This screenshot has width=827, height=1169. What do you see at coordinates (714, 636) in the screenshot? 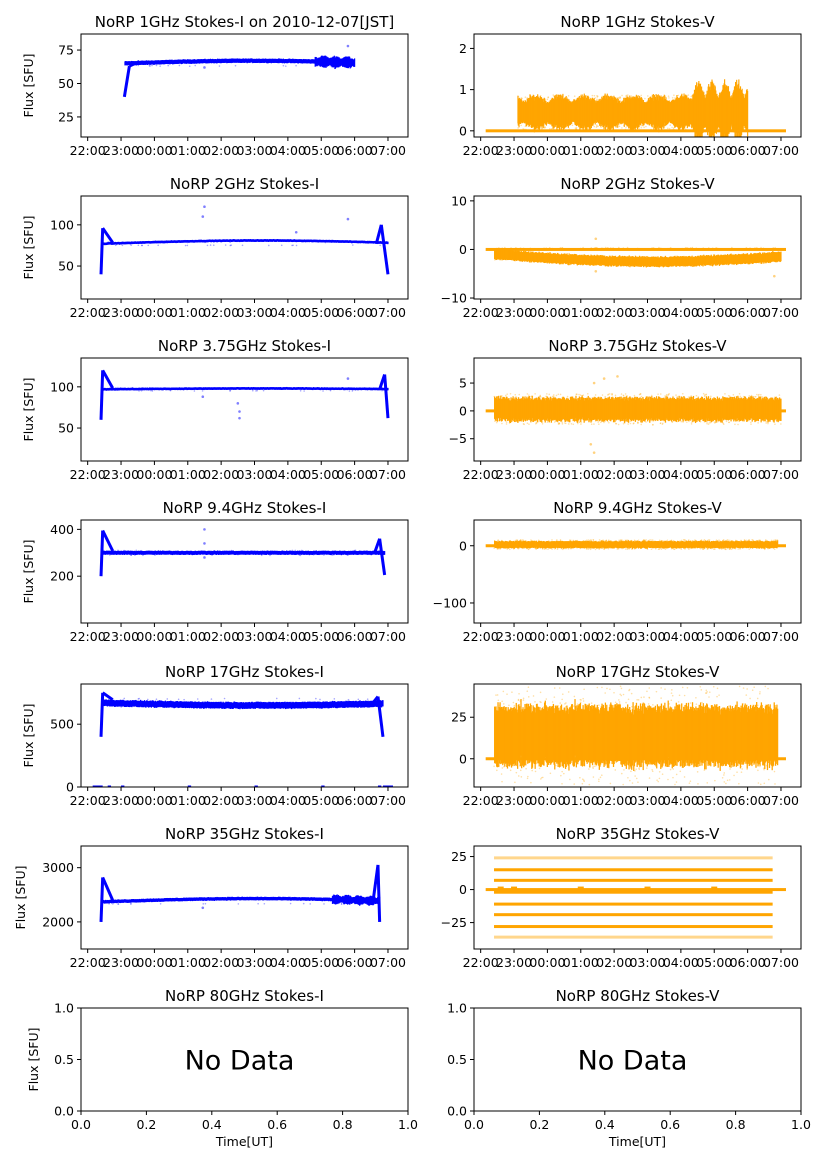
I see `x-tick-label: 05:00` at bounding box center [714, 636].